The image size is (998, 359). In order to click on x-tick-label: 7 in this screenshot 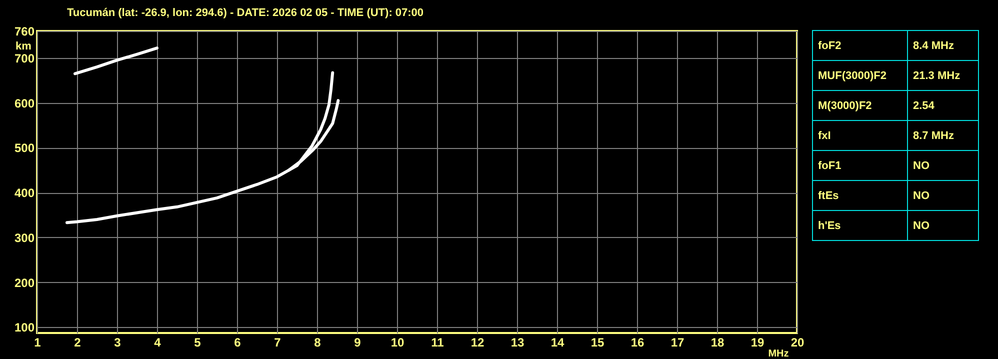, I will do `click(278, 343)`.